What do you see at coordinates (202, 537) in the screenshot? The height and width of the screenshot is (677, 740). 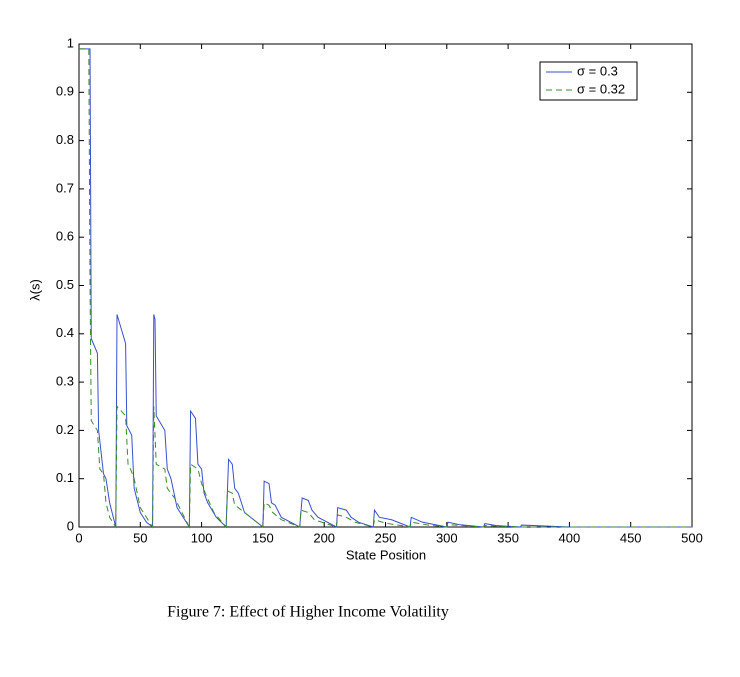 I see `x-tick-label: 100` at bounding box center [202, 537].